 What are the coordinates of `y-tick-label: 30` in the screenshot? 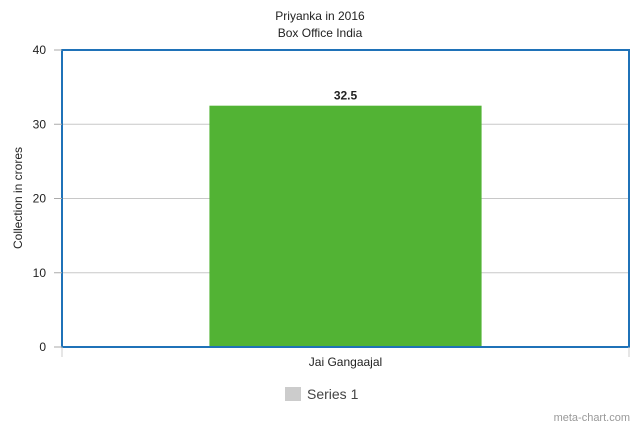 It's located at (40, 124).